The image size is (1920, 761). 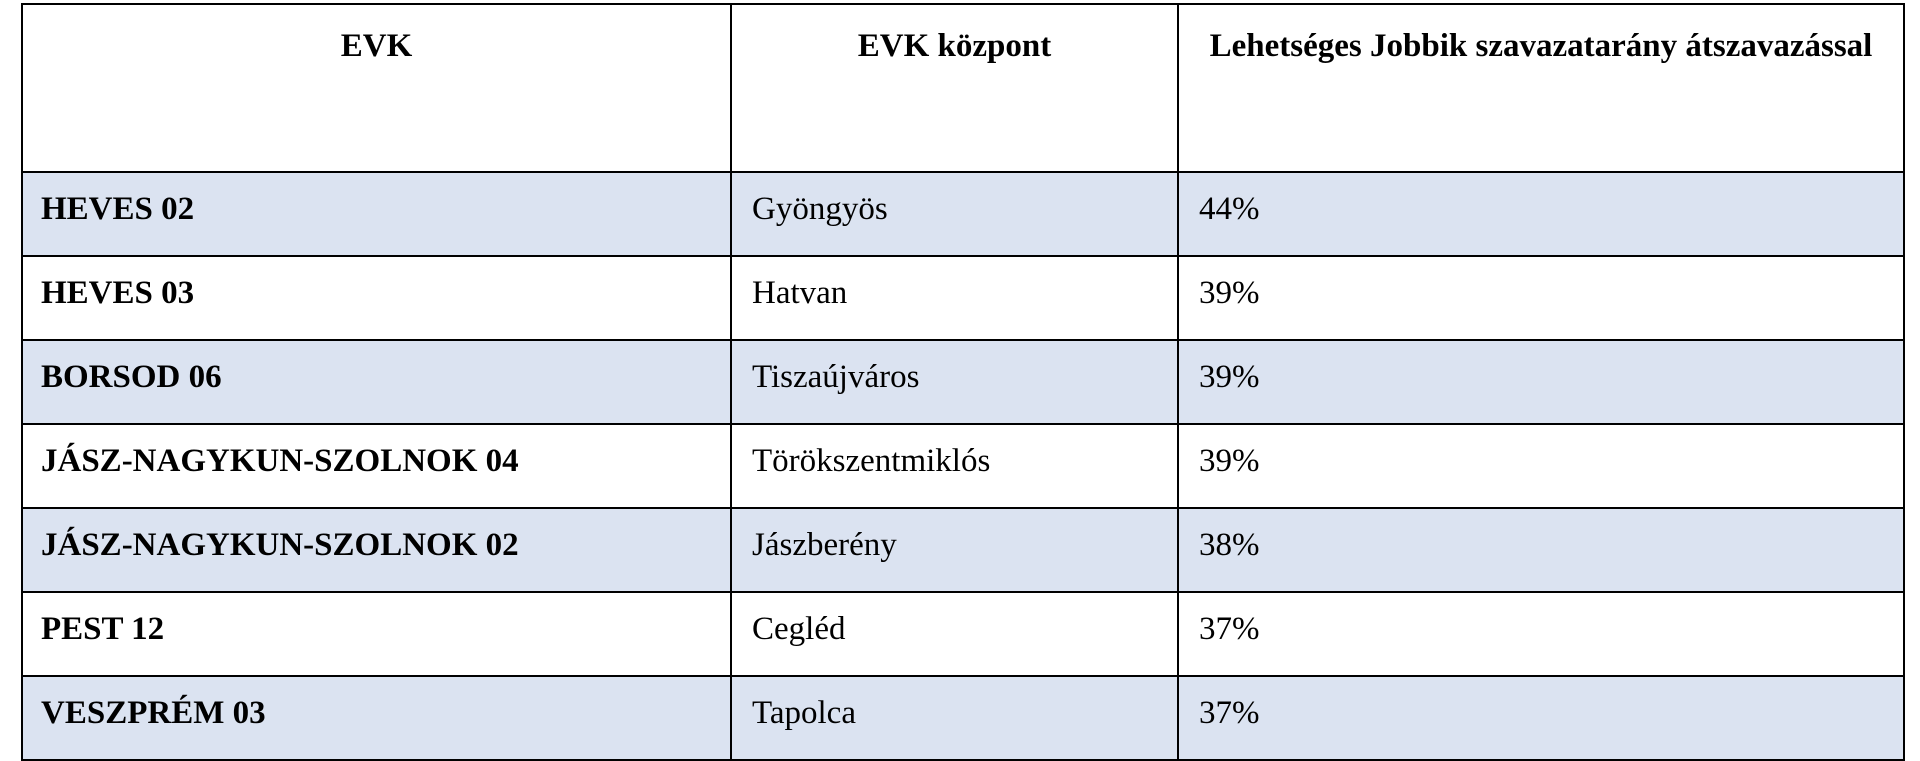 What do you see at coordinates (376, 634) in the screenshot?
I see `district-cell: PEST 12` at bounding box center [376, 634].